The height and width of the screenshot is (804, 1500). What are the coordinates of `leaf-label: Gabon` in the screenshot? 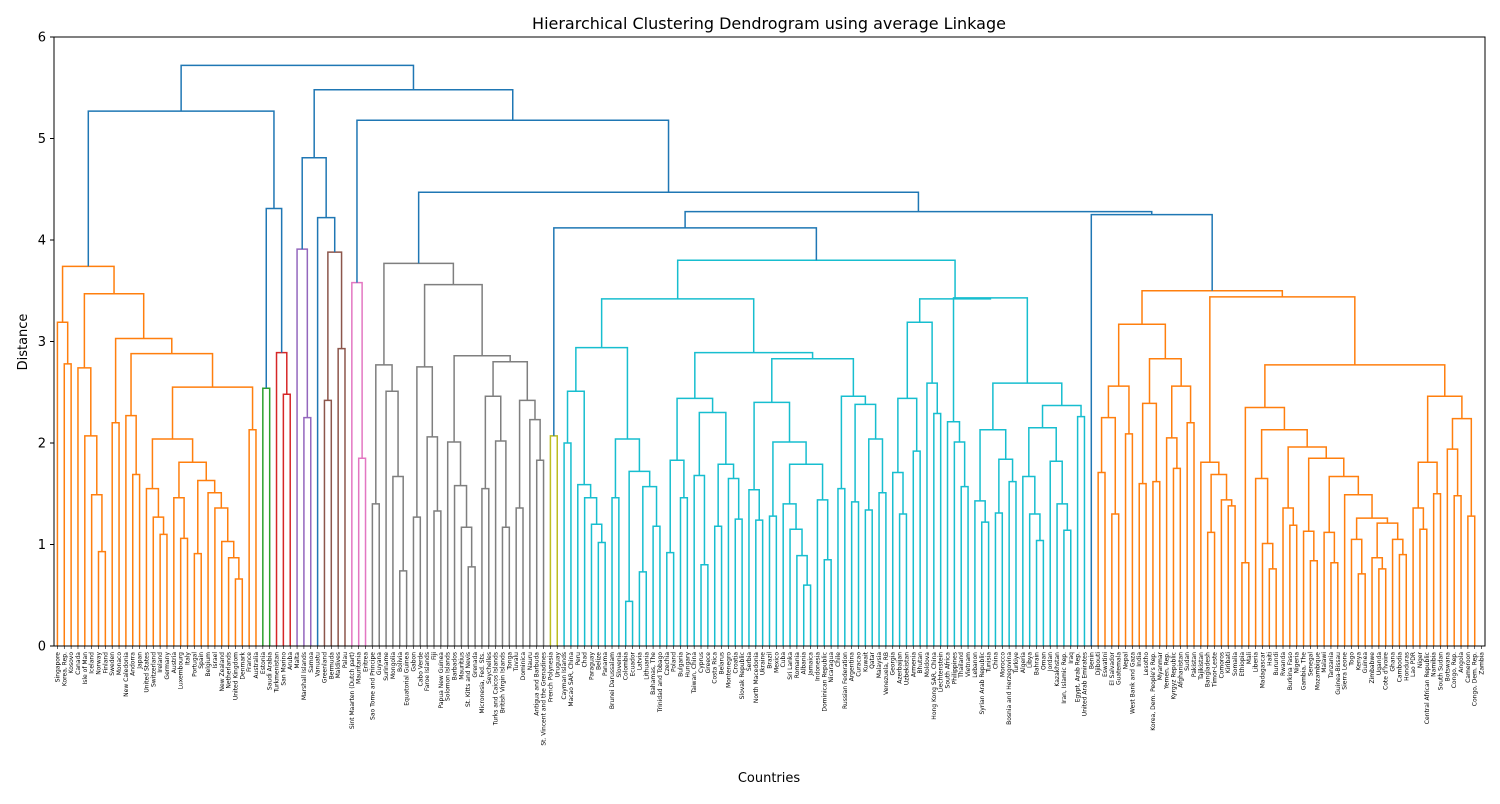 It's located at (413, 662).